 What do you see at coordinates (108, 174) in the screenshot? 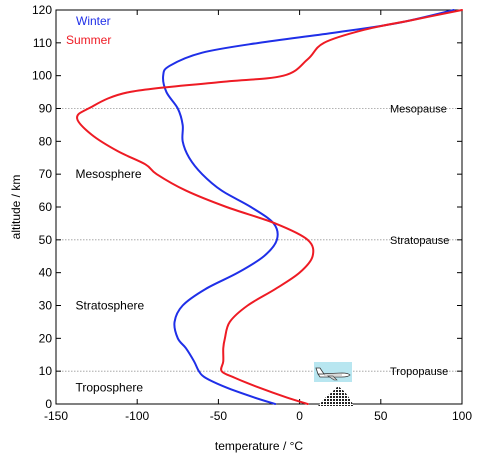
I see `layer-label-mesosphere: Mesosphere` at bounding box center [108, 174].